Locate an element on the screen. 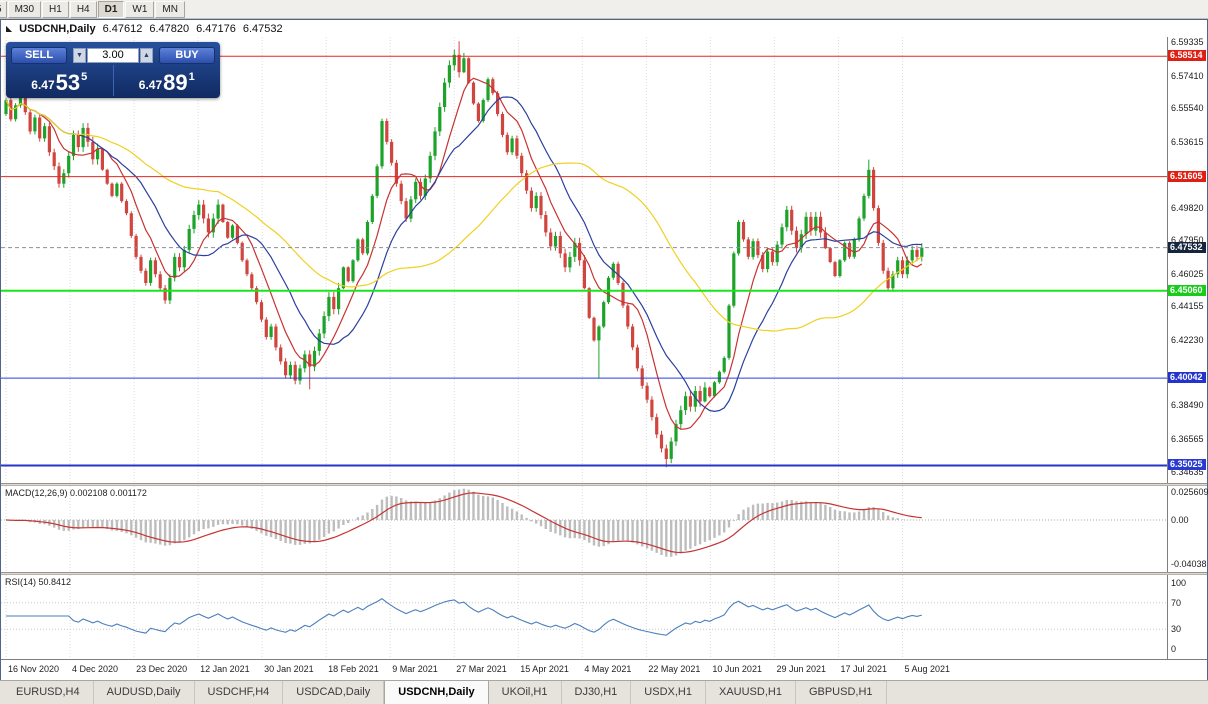 The image size is (1208, 704). sell-price-point: 5 is located at coordinates (84, 77).